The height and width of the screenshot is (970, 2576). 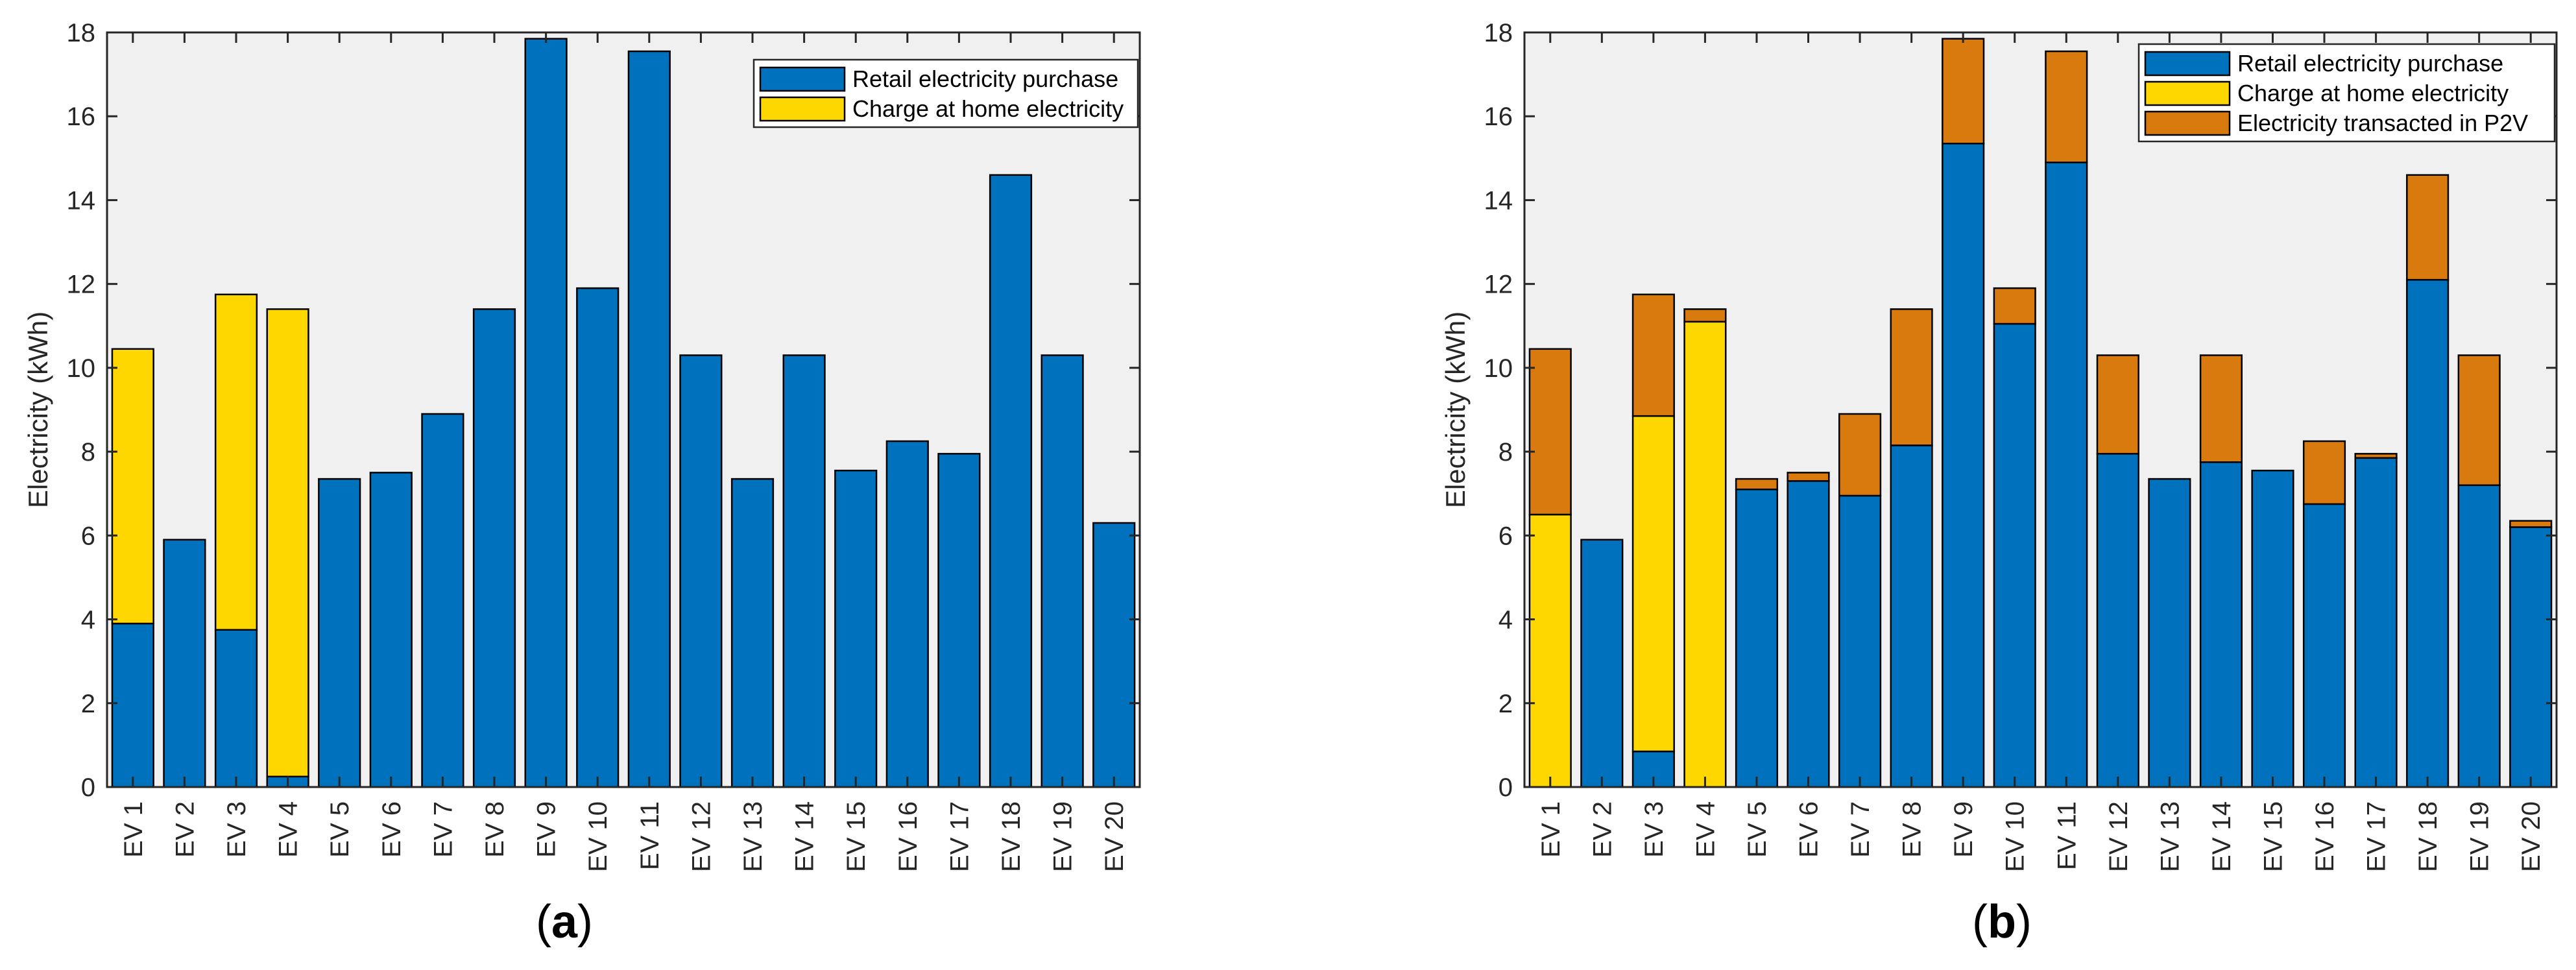 I want to click on y-tick-label: 8, so click(x=1506, y=452).